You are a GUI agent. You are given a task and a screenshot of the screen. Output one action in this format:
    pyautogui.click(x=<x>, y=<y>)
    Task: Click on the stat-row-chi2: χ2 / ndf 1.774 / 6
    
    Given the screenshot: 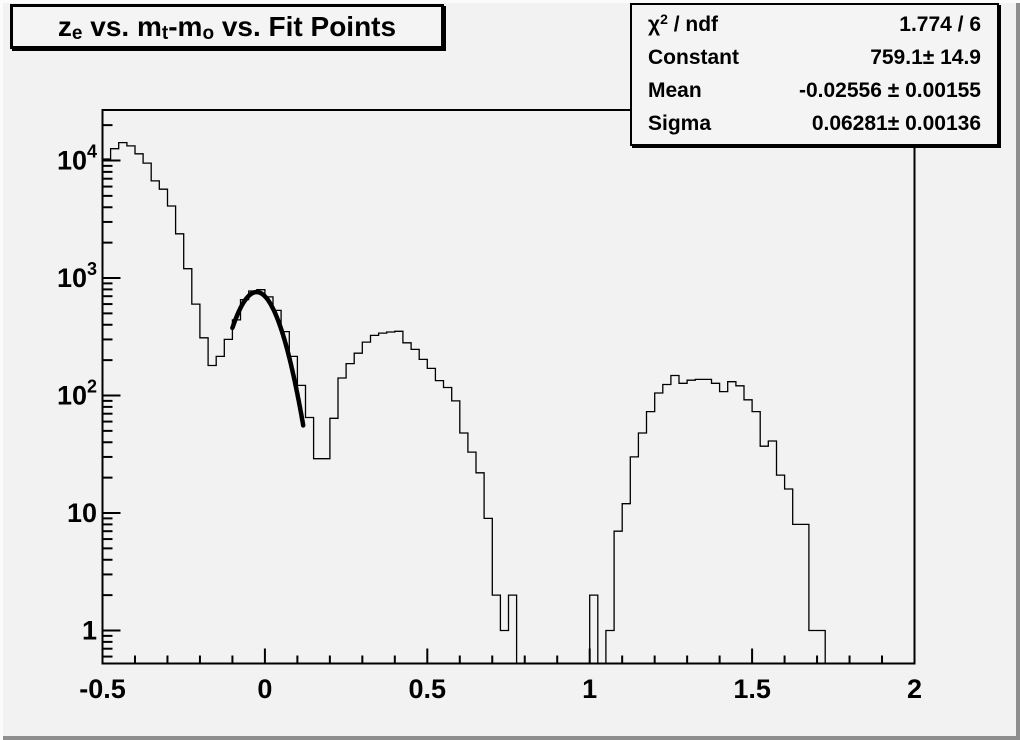 What is the action you would take?
    pyautogui.click(x=814, y=23)
    